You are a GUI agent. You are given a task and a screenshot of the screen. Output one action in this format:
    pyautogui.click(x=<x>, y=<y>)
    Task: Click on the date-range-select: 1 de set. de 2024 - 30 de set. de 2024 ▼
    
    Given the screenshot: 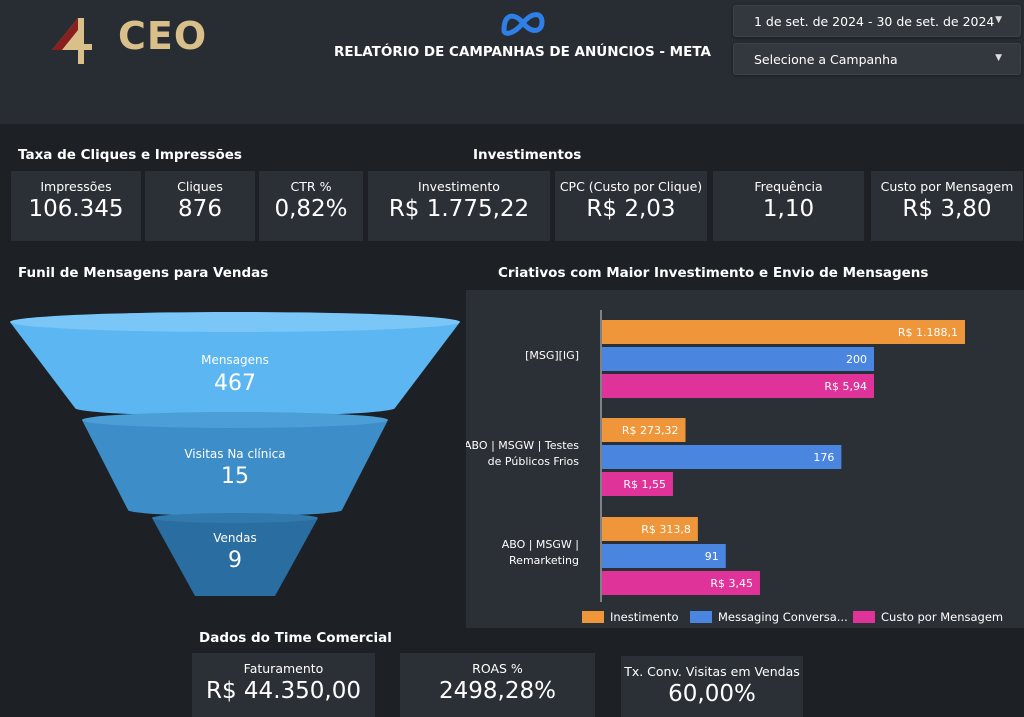 What is the action you would take?
    pyautogui.click(x=877, y=21)
    